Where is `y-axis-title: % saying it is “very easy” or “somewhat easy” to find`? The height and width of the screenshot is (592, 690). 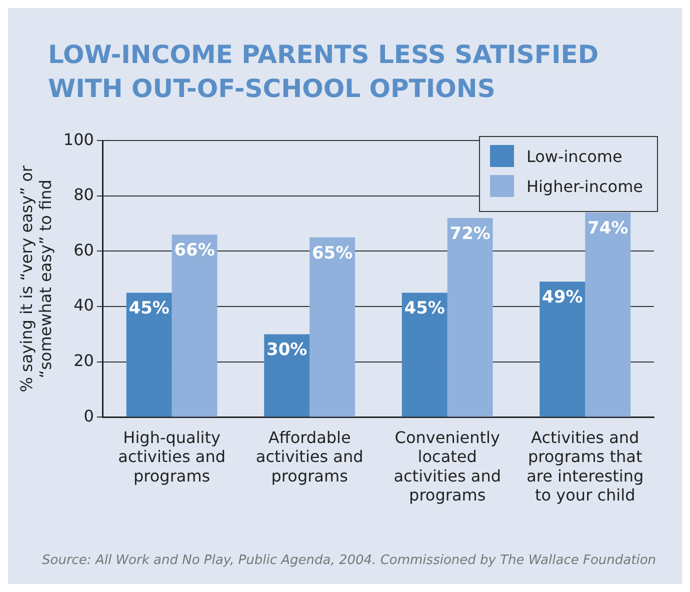
y-axis-title: % saying it is “very easy” or “somewhat easy” to find is located at coordinates (35, 278).